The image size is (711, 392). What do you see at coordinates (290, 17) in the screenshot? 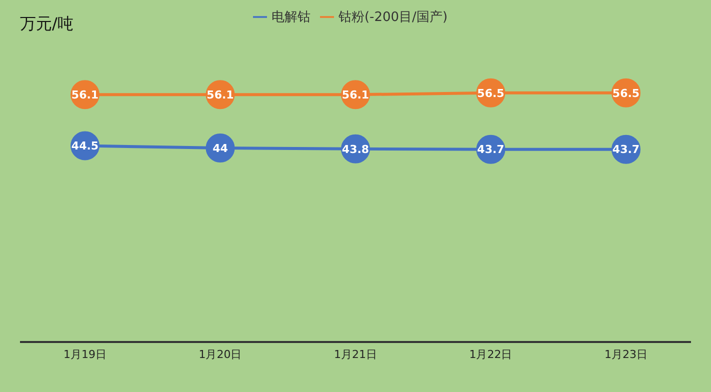
I see `legend-label: 电解钴` at bounding box center [290, 17].